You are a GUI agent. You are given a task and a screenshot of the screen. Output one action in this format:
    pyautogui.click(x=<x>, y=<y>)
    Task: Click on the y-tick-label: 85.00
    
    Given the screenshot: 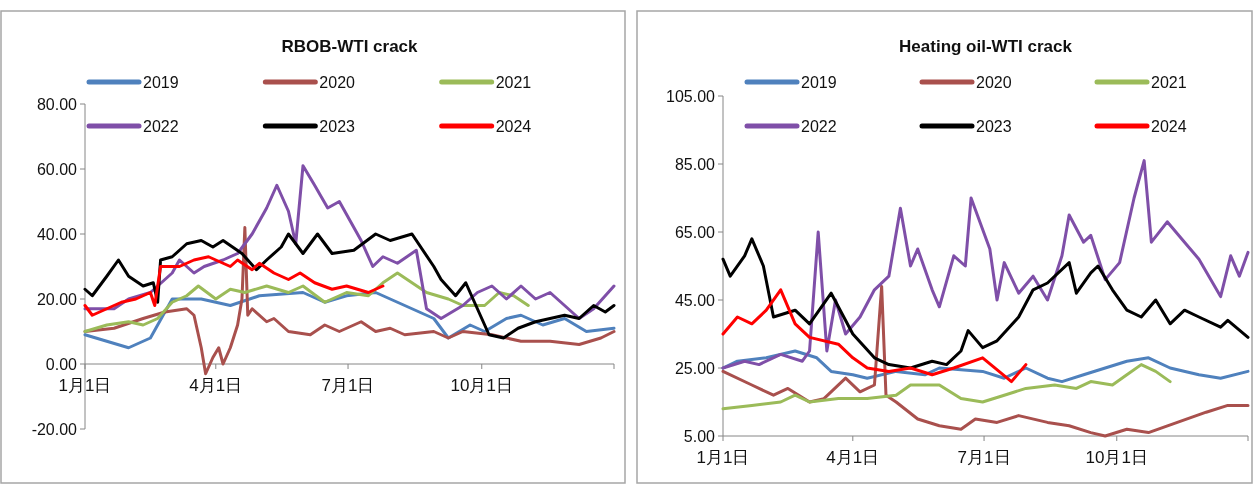 What is the action you would take?
    pyautogui.click(x=695, y=164)
    